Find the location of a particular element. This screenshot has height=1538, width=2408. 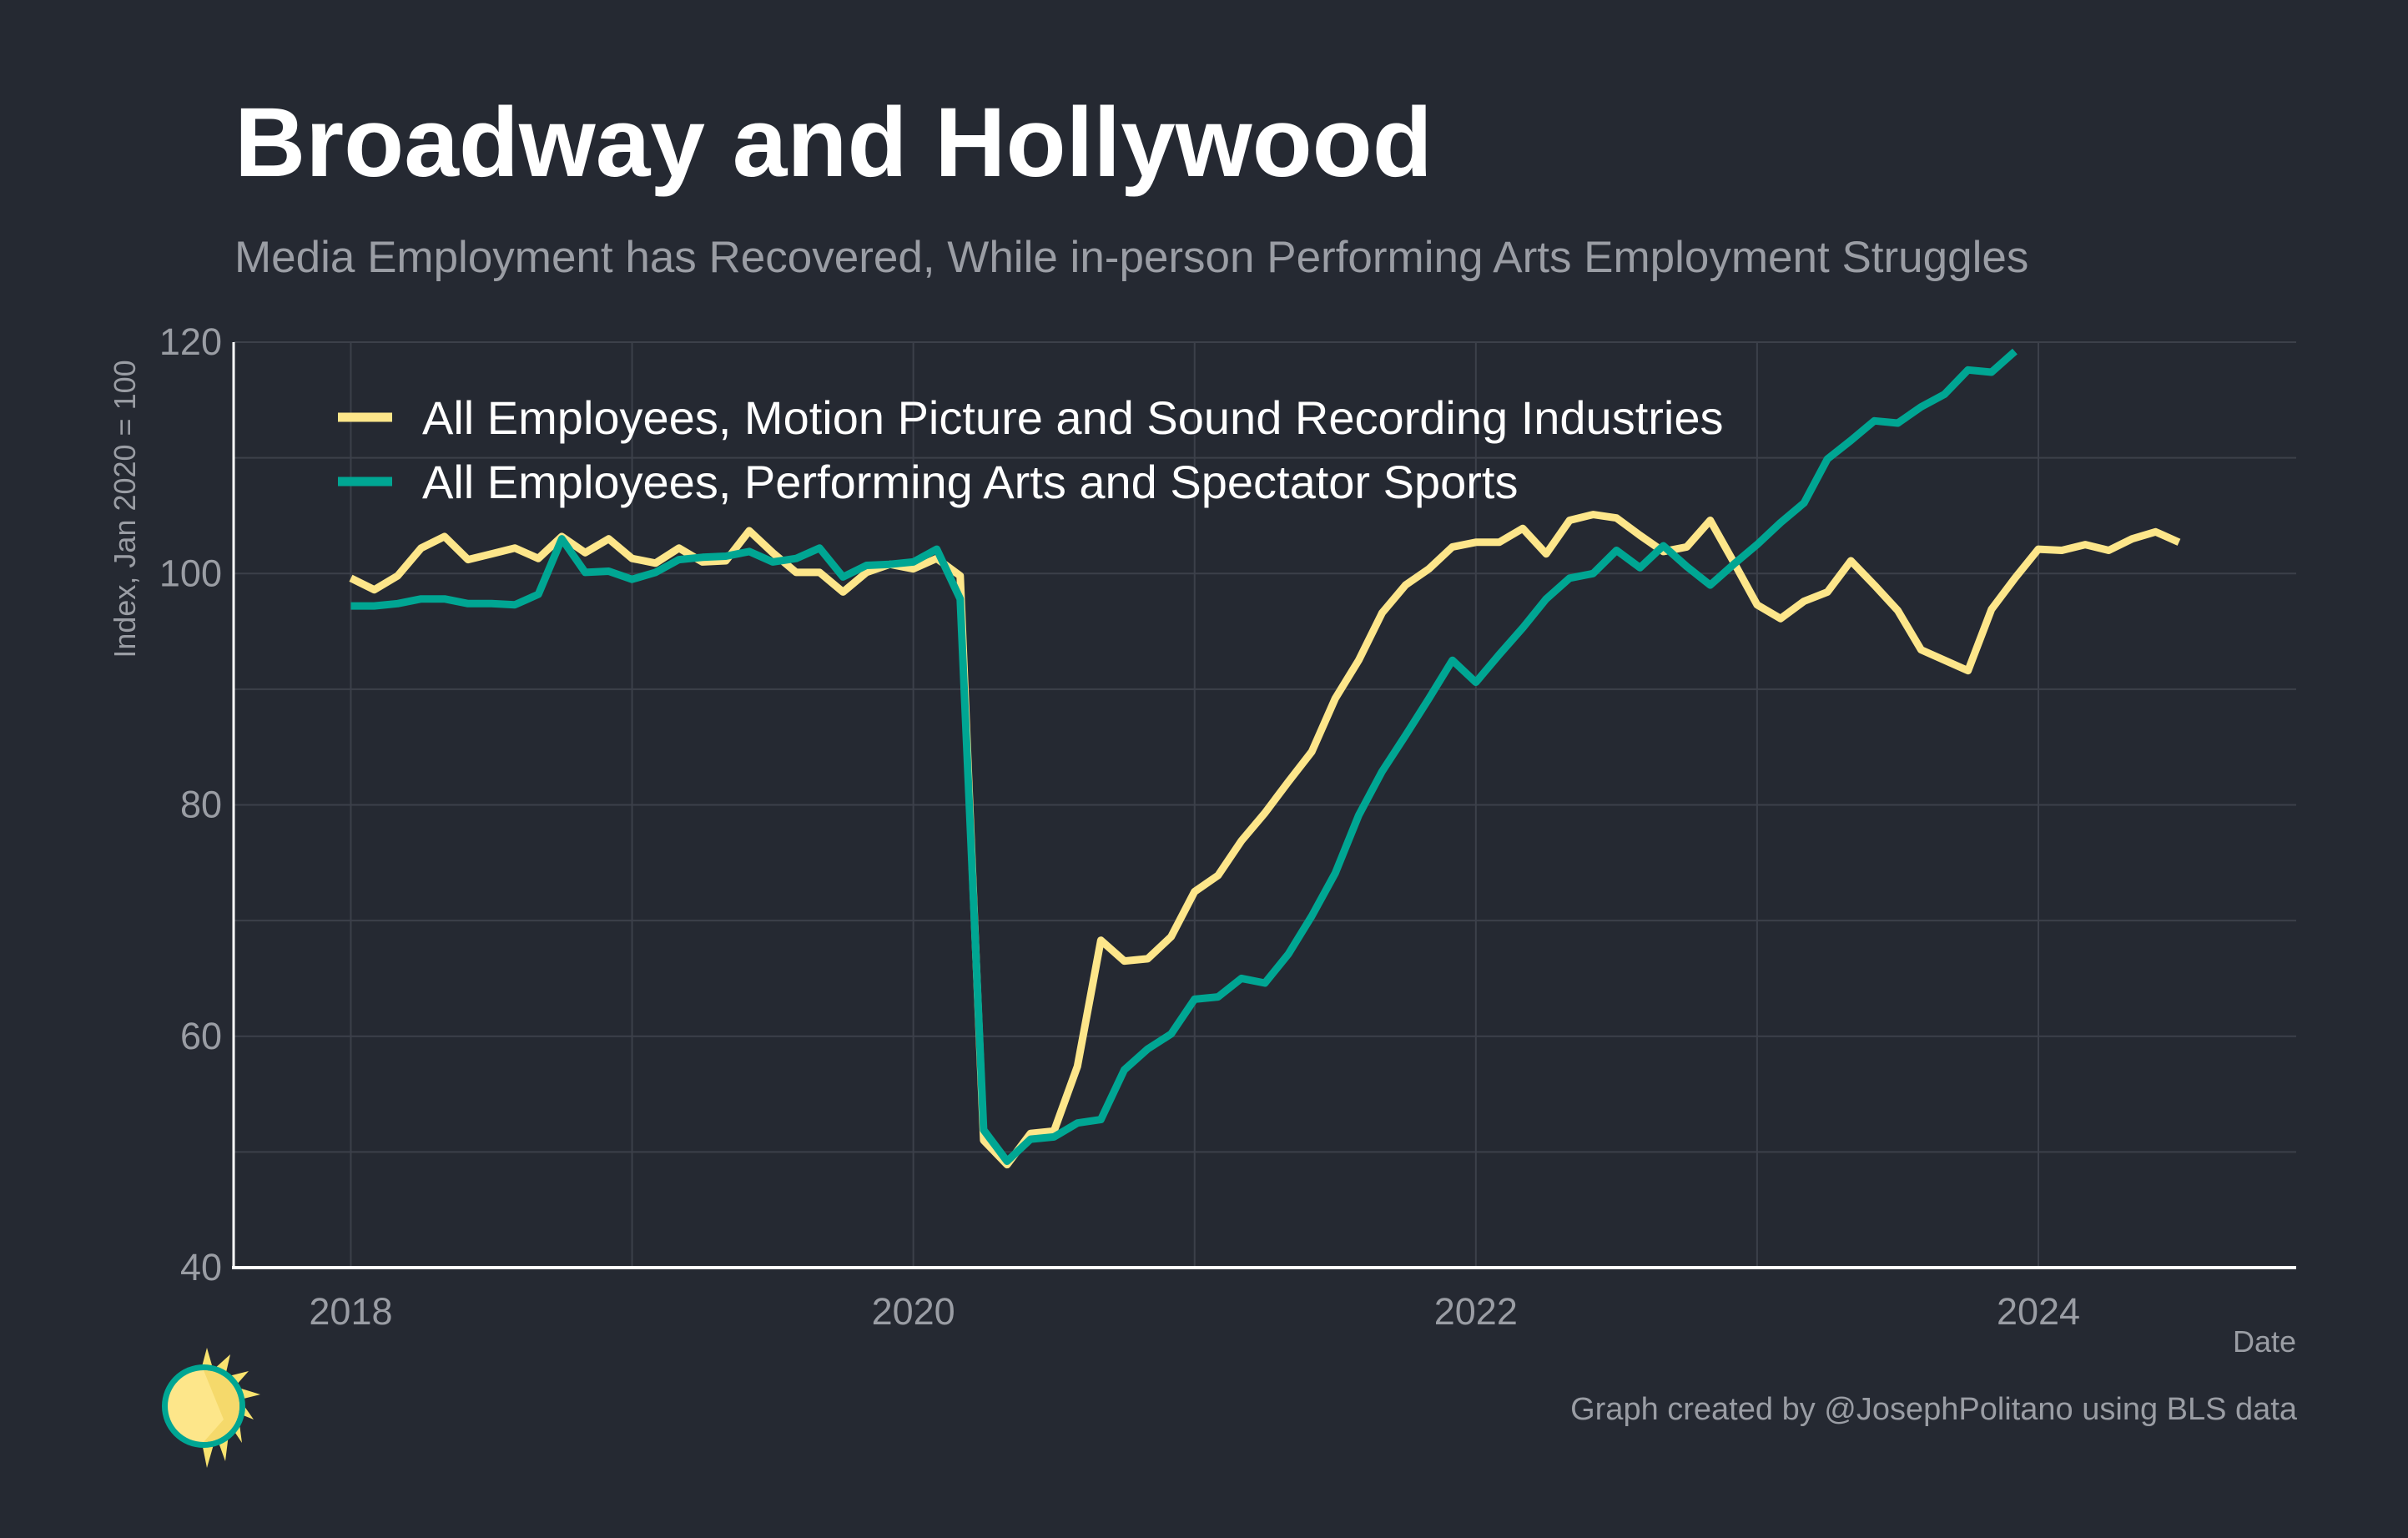

y-tick-label: 120 is located at coordinates (190, 341).